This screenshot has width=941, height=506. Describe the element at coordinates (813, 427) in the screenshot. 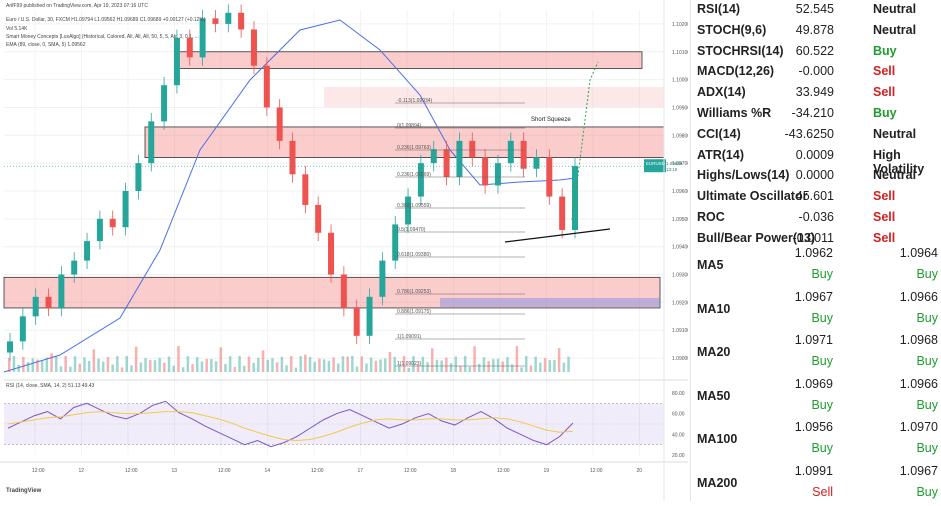

I see `ma-simple-value: 1.0956` at that location.